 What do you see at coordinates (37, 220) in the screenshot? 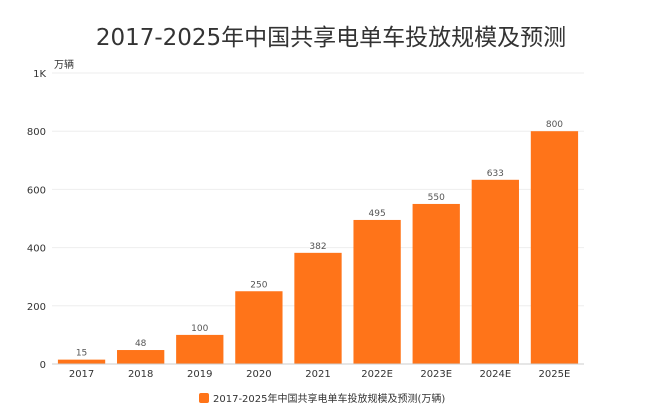
I see `y-axis-ticks: 0 200 400 600 800 1K` at bounding box center [37, 220].